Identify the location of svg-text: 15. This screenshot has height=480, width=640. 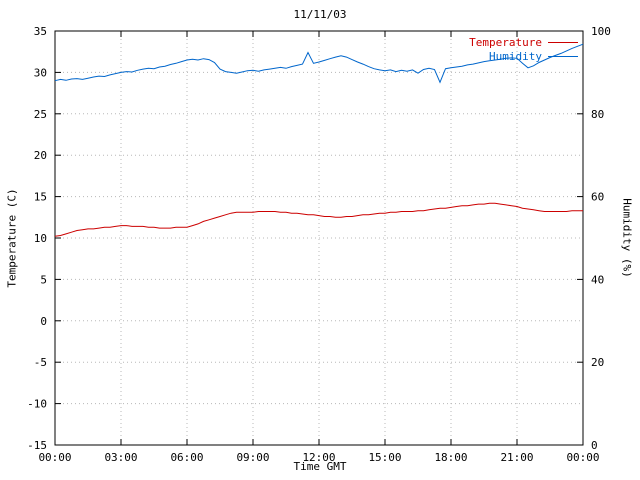
(40, 197).